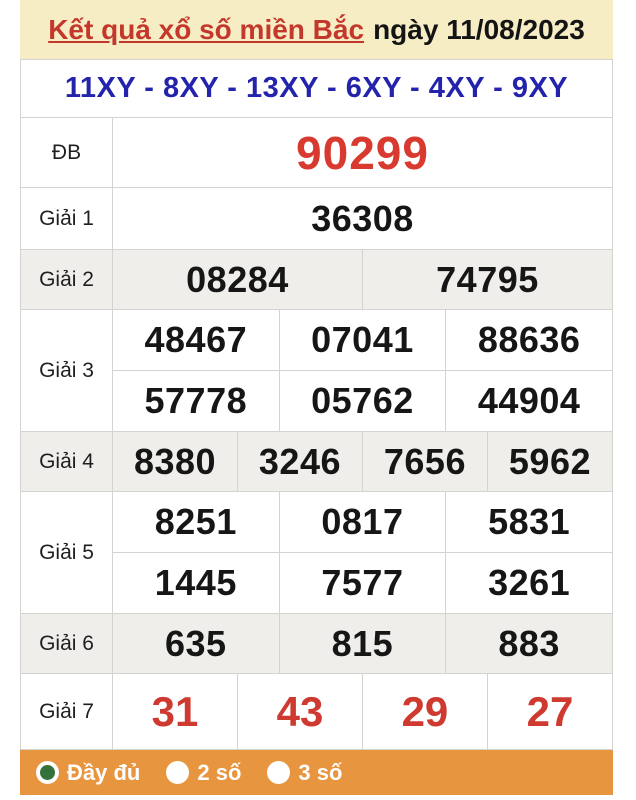  Describe the element at coordinates (66, 370) in the screenshot. I see `prize-label-3: Giải 3` at that location.